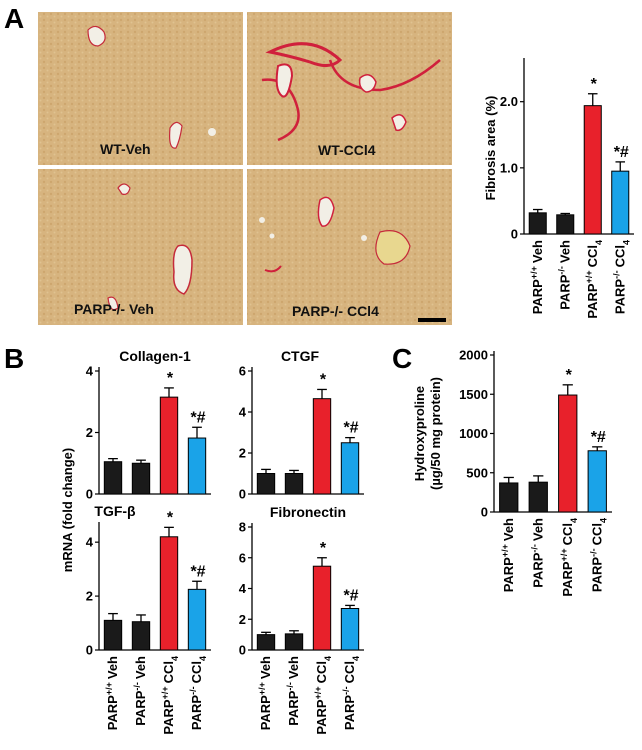 The height and width of the screenshot is (750, 642). Describe the element at coordinates (335, 311) in the screenshot. I see `micrograph-label-parp-ccl4: PARP-/- CCl4` at that location.